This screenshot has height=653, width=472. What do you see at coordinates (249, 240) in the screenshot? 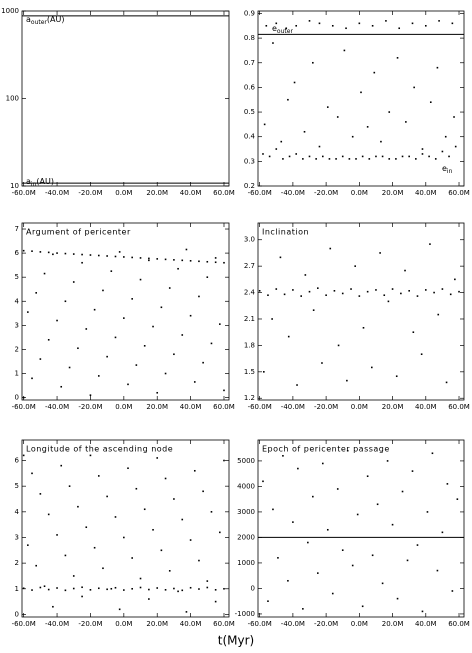
I see `y-tick-label: 3.0` at bounding box center [249, 240].